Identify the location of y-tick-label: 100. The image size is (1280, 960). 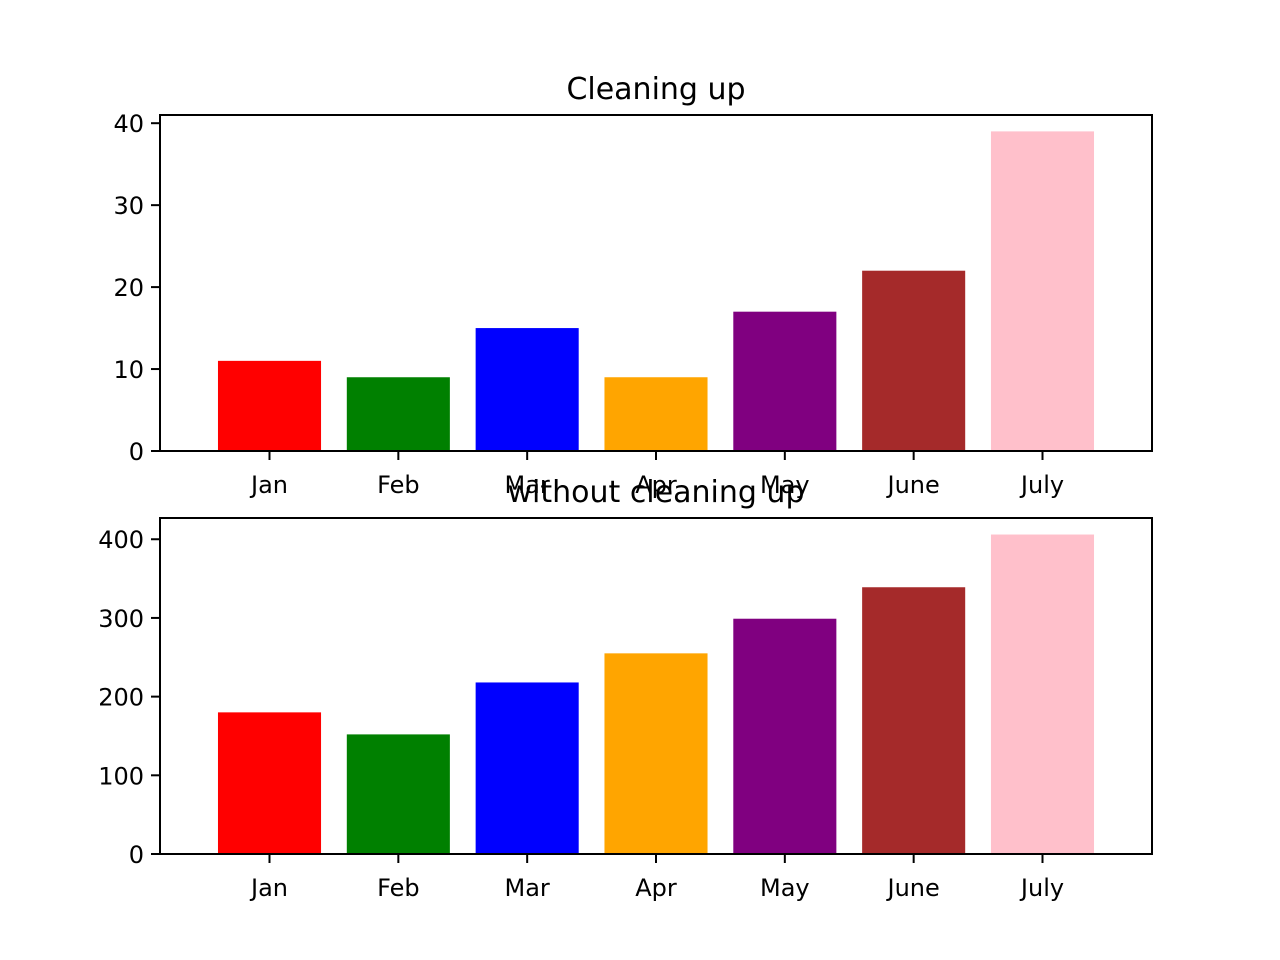
(121, 776).